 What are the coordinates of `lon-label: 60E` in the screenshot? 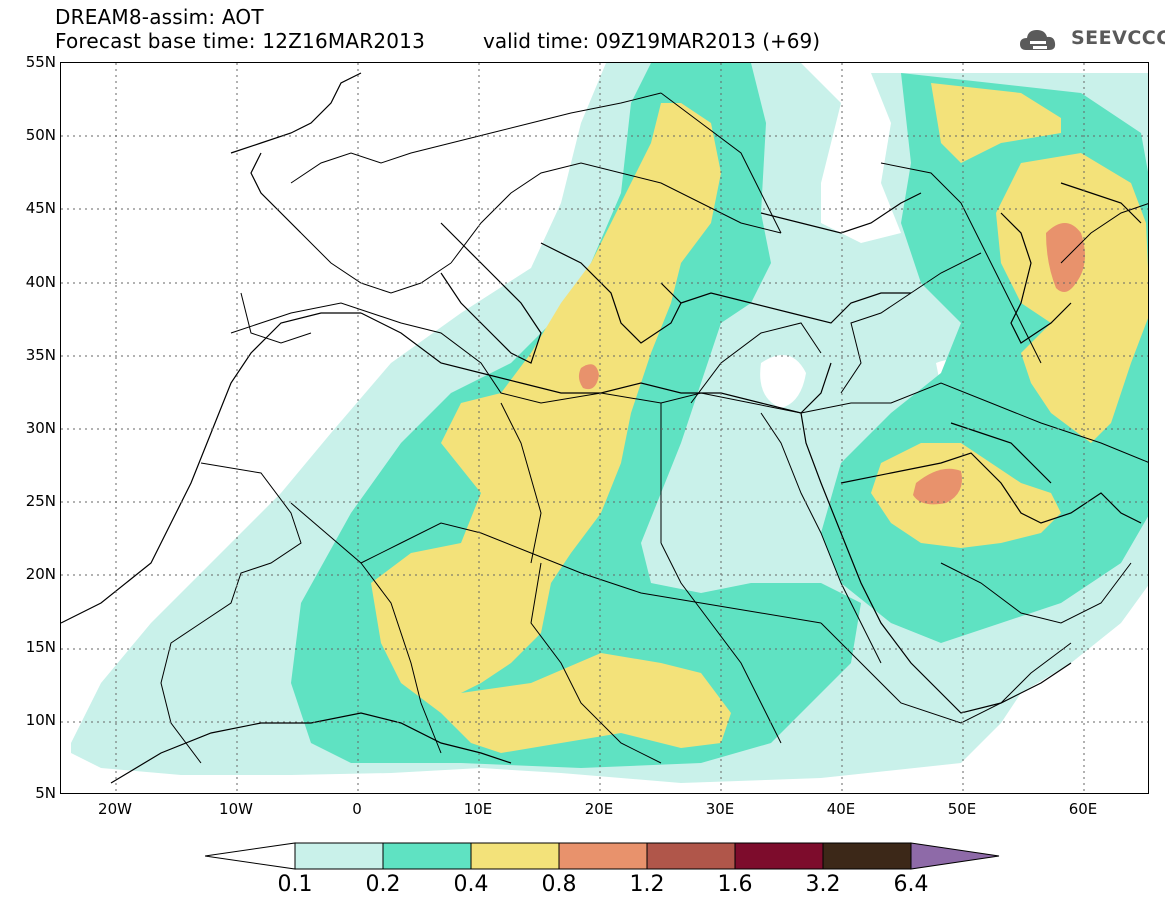 It's located at (1083, 809).